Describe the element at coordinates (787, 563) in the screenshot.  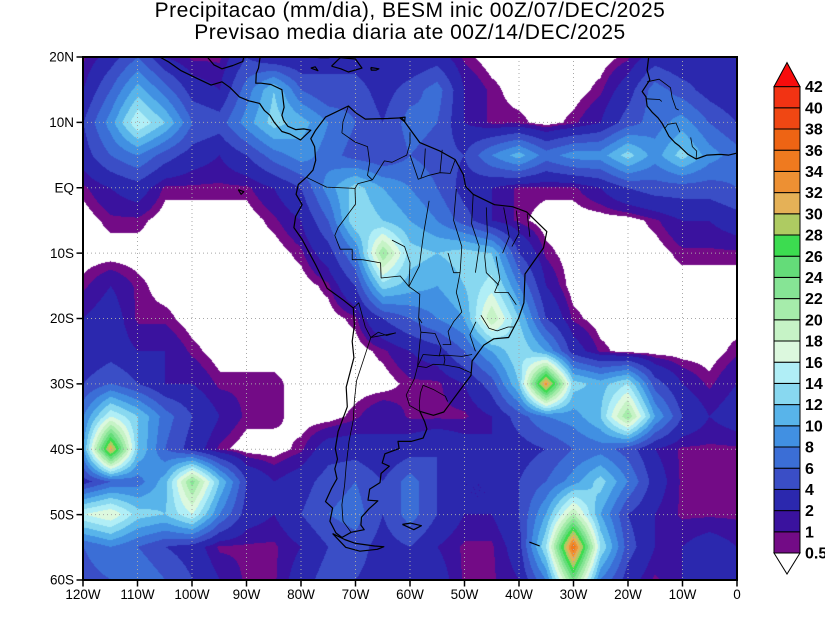
I see `colorbar-under-triangle` at that location.